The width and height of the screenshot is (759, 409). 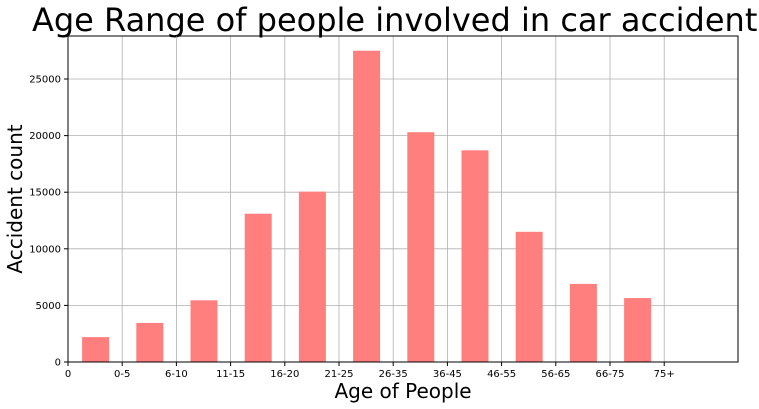 I want to click on x-tick-label: 26-35, so click(x=393, y=374).